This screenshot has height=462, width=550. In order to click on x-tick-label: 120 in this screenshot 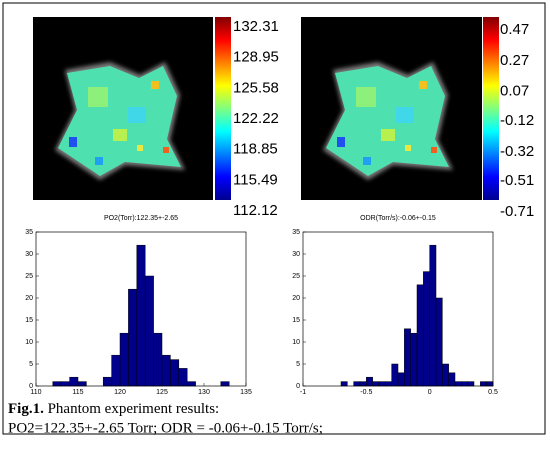, I will do `click(120, 392)`.